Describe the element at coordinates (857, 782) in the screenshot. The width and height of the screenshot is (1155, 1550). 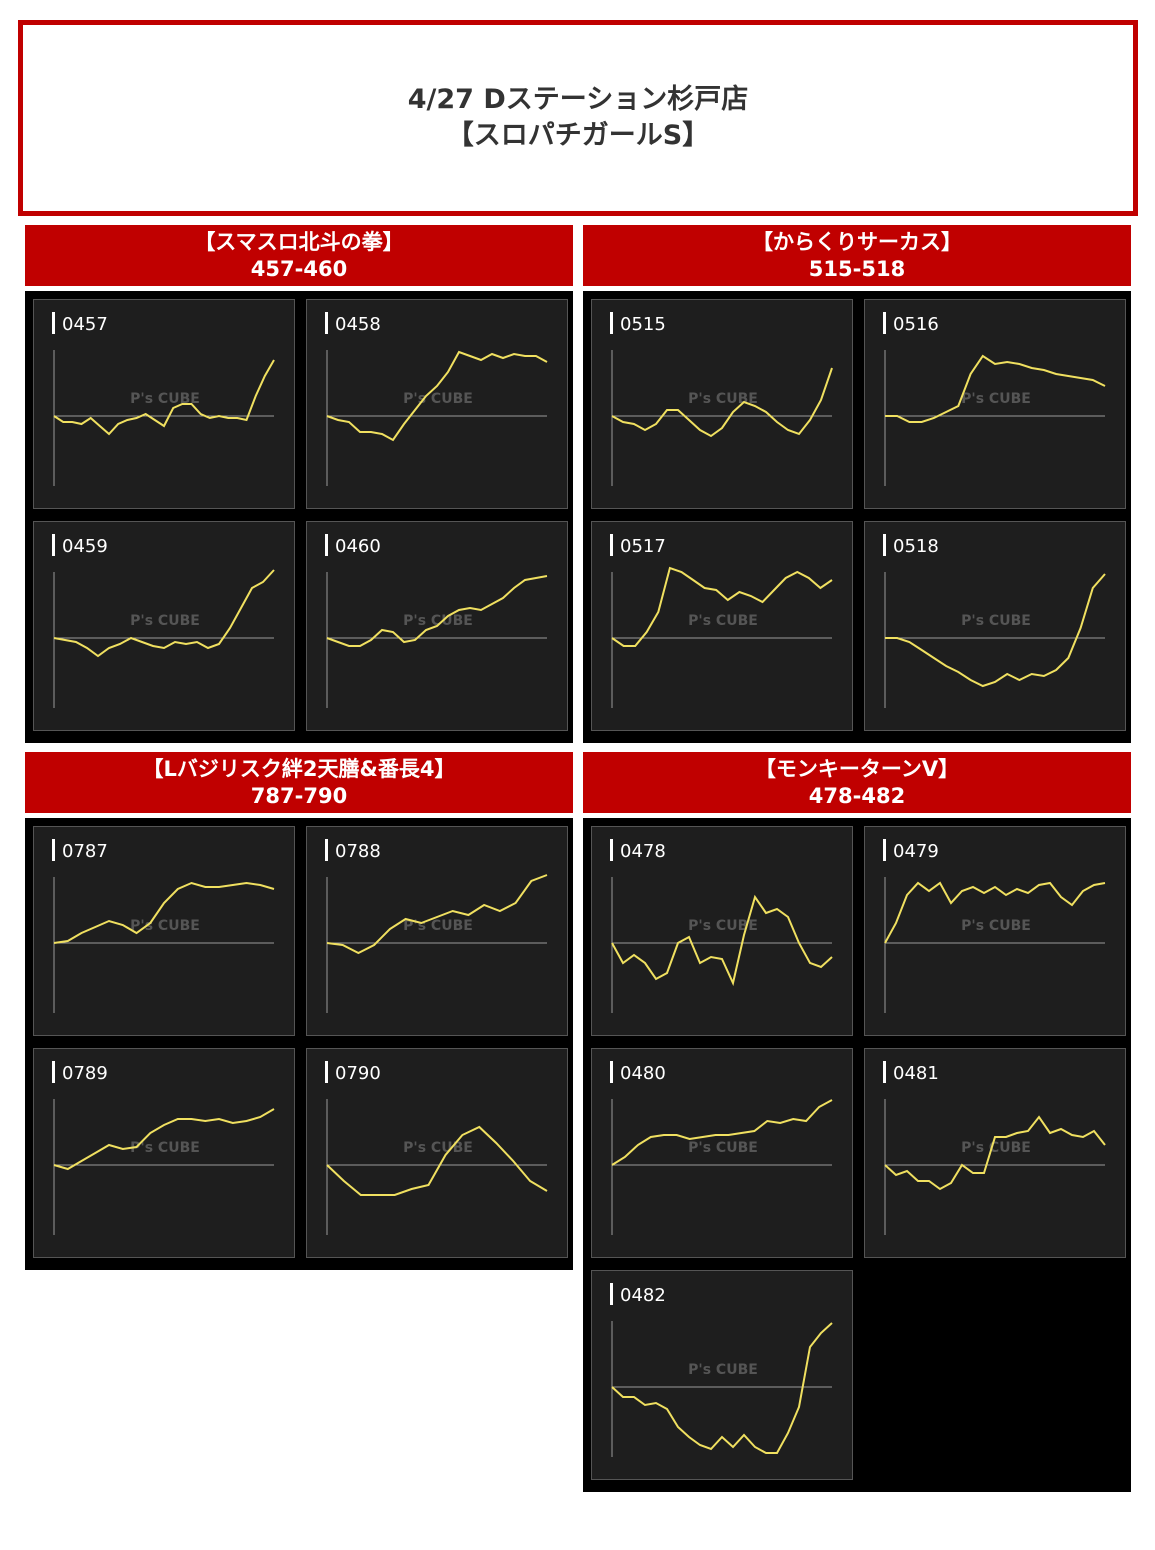
I see `group-header: 【モンキーターンV】 478-482` at that location.